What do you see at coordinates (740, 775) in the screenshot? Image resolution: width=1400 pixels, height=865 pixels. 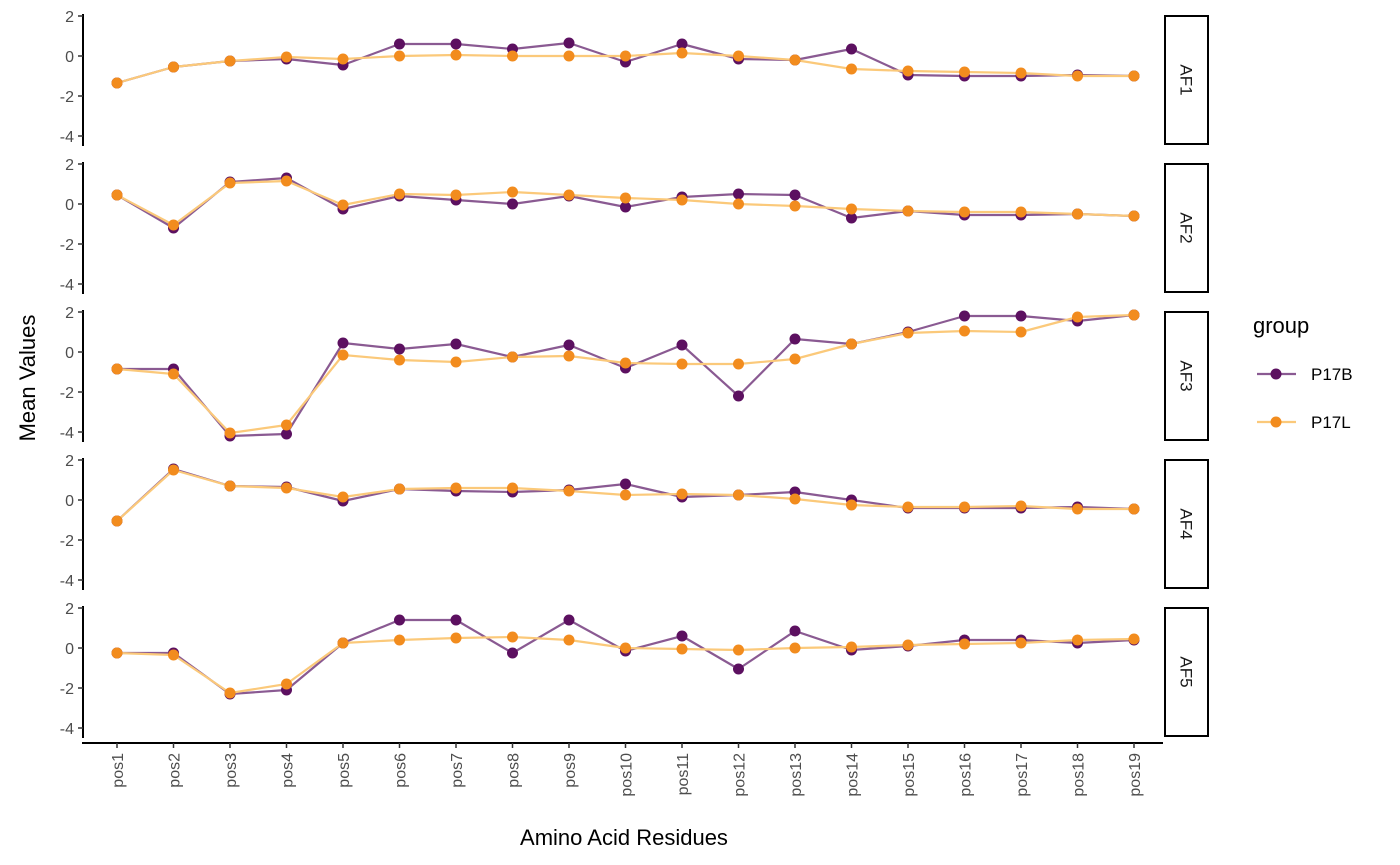 I see `x-tick-label: pos12` at bounding box center [740, 775].